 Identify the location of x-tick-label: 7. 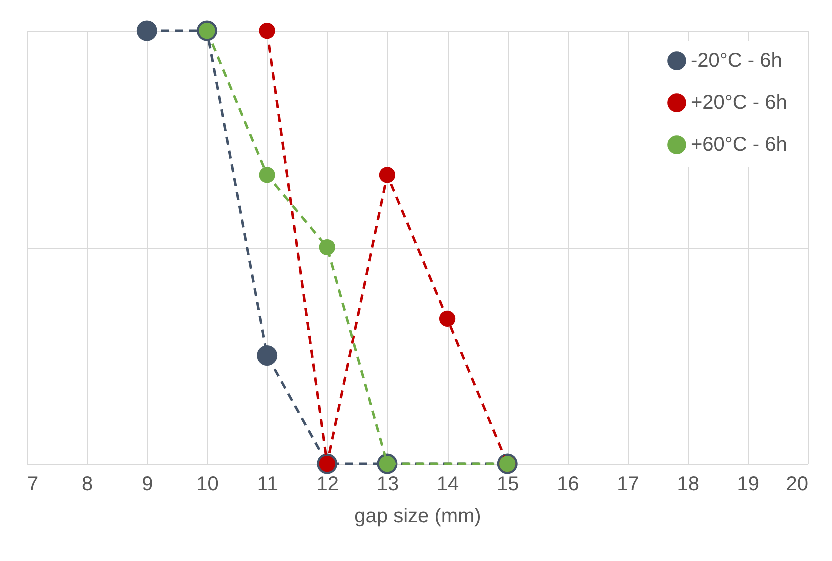
(33, 485).